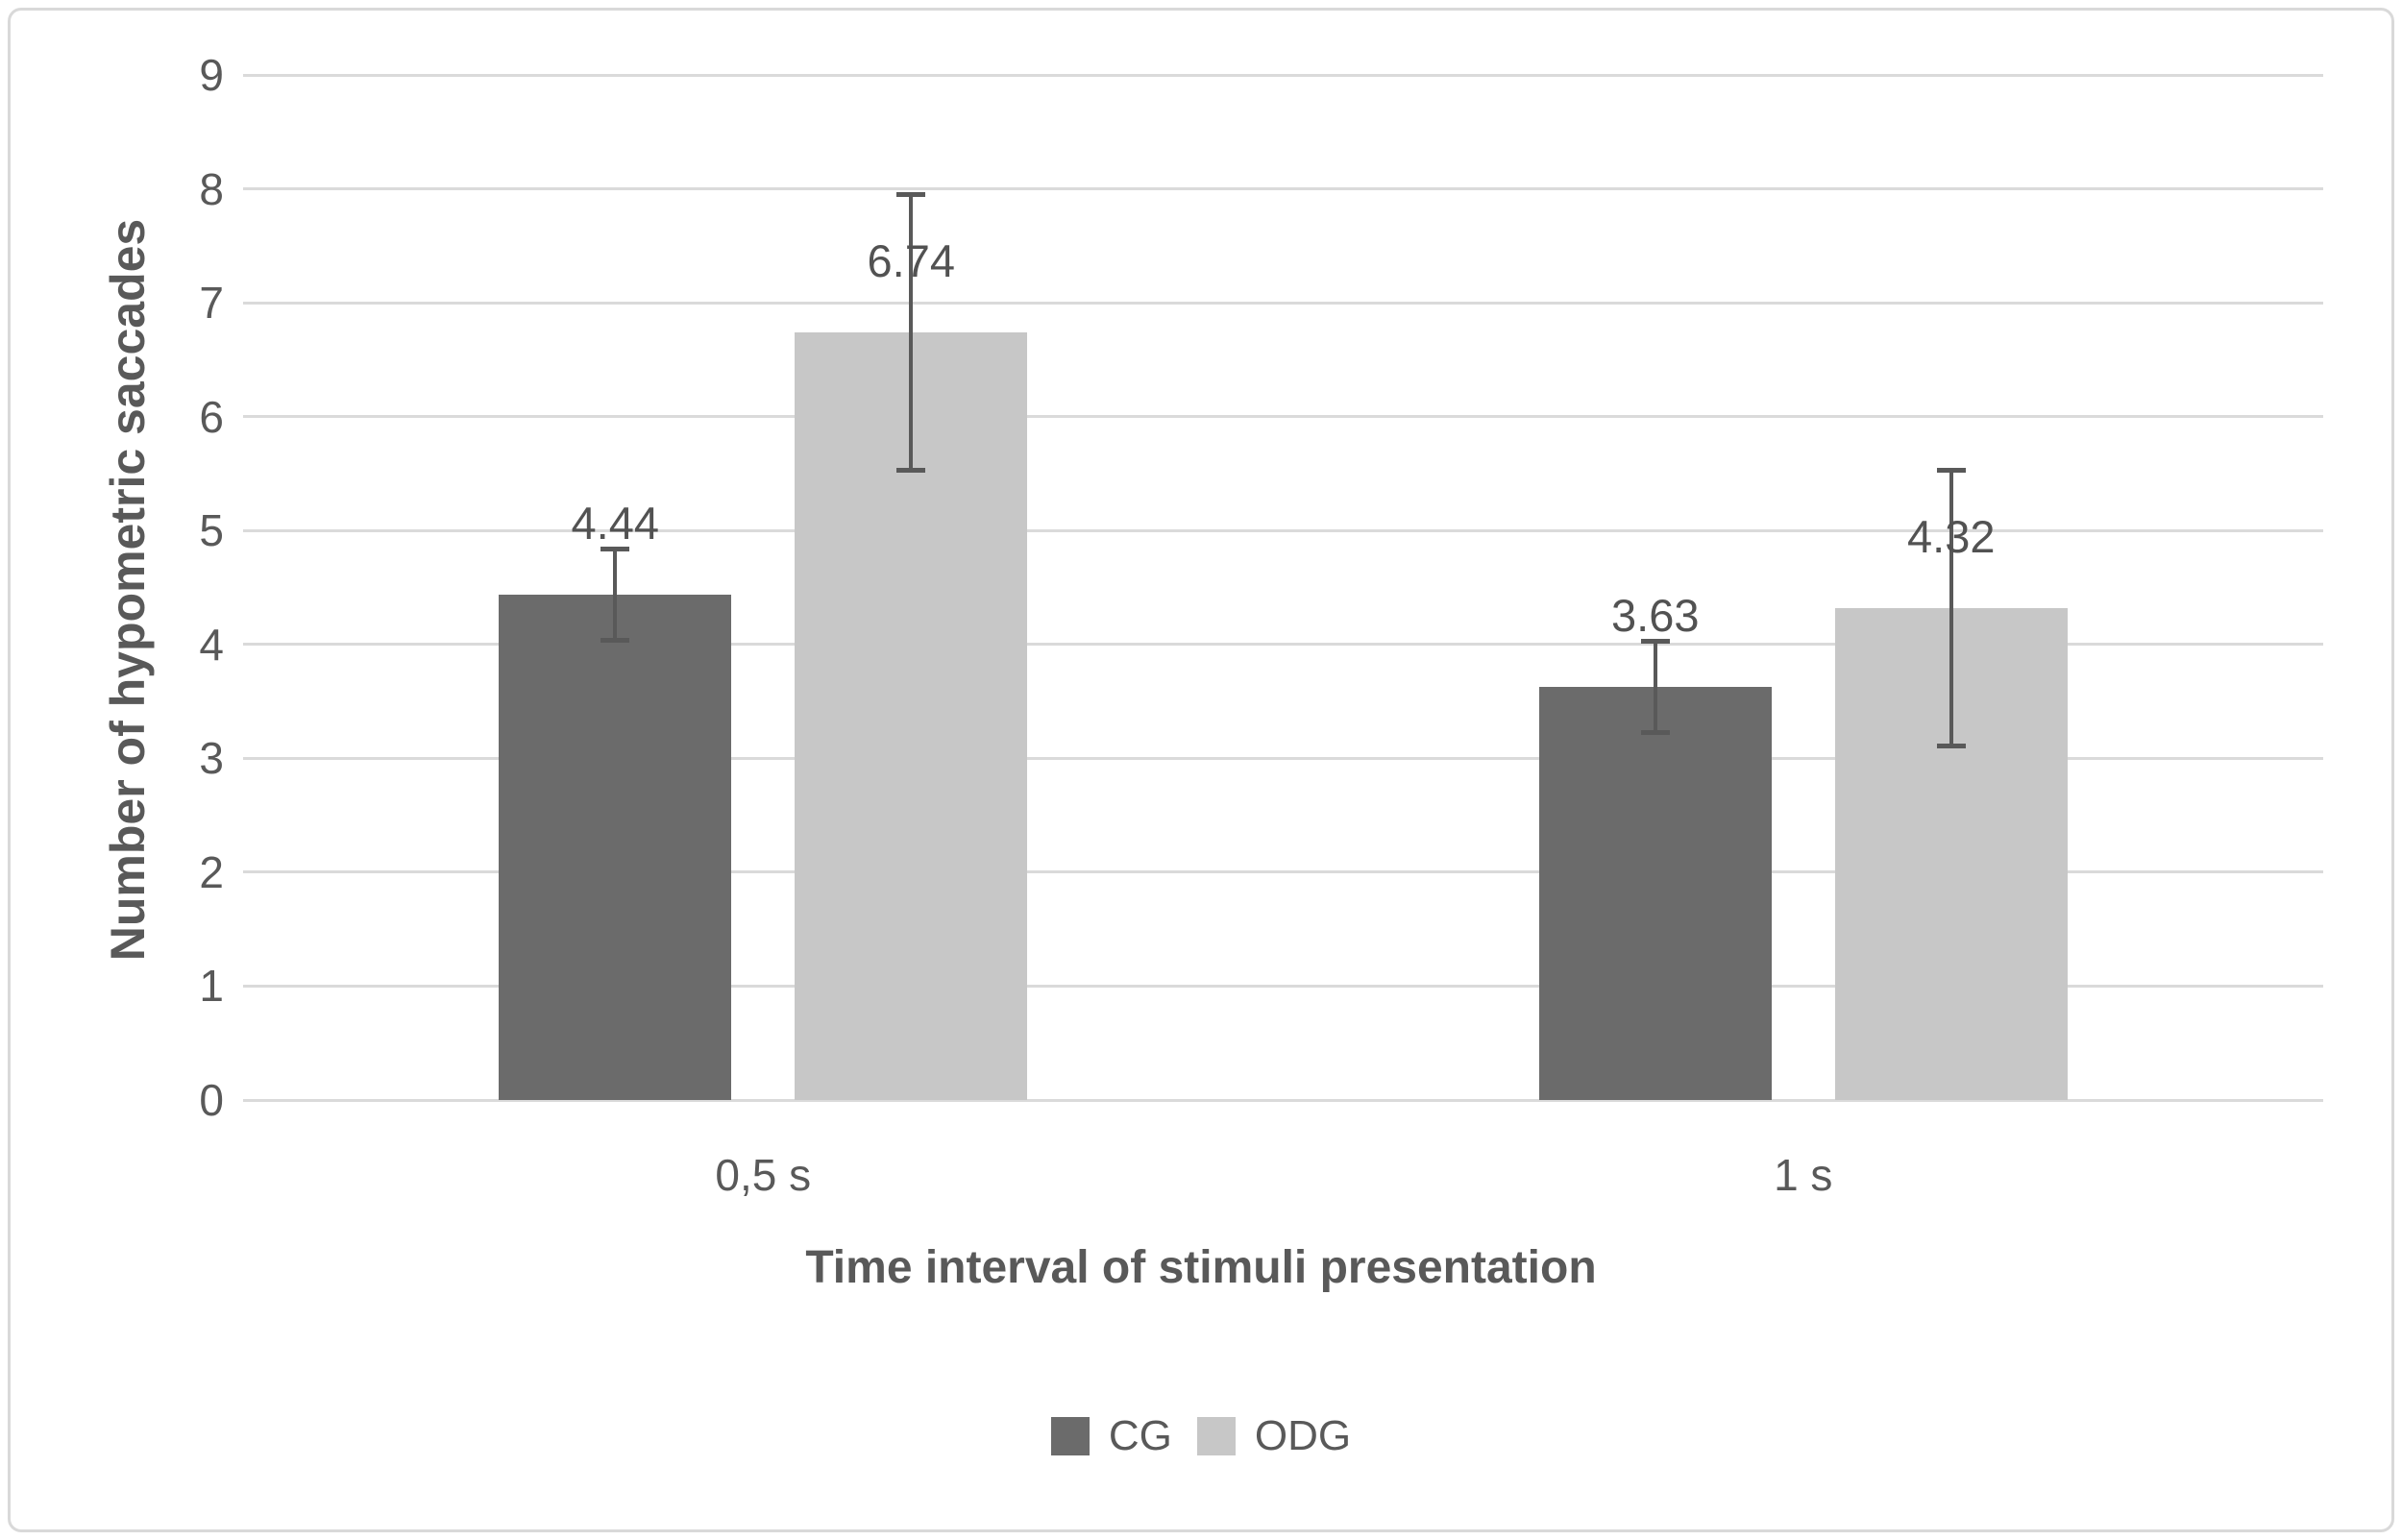 This screenshot has height=1540, width=2402. Describe the element at coordinates (211, 303) in the screenshot. I see `y-tick-label: 7` at that location.